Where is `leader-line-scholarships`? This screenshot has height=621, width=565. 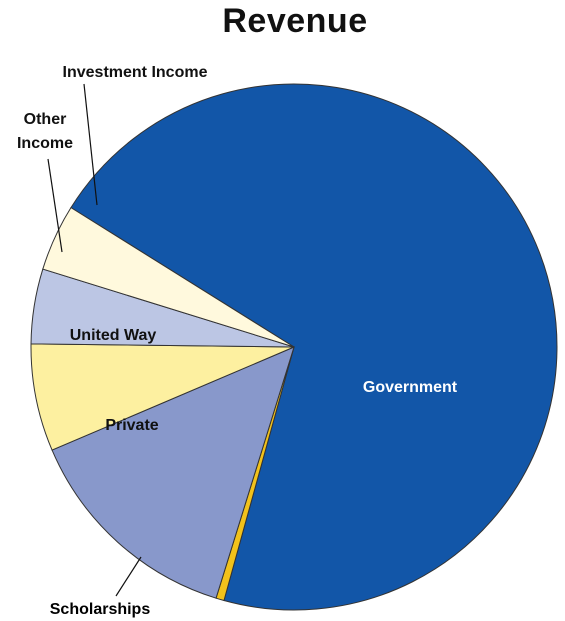
leader-line-scholarships is located at coordinates (128, 576).